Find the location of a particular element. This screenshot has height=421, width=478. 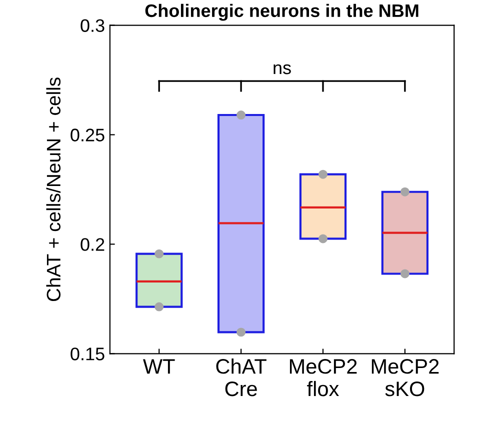

x-tick-label: ChAT Cre is located at coordinates (241, 377).